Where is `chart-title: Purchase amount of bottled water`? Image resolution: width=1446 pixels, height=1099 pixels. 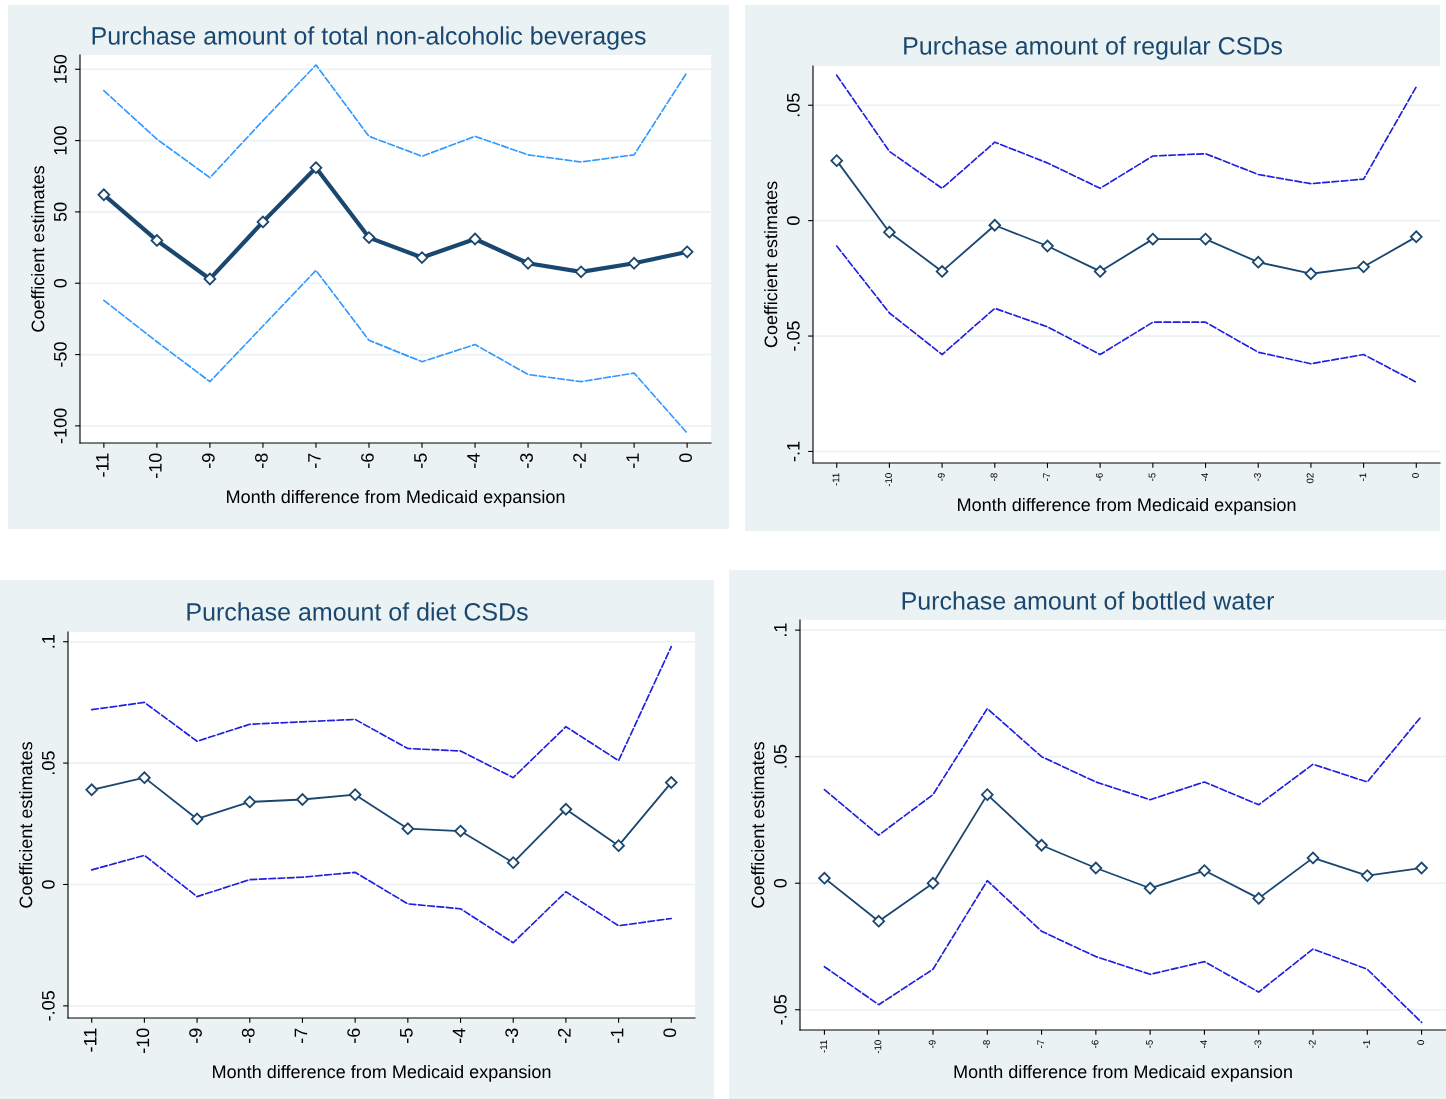
chart-title: Purchase amount of bottled water is located at coordinates (1088, 600).